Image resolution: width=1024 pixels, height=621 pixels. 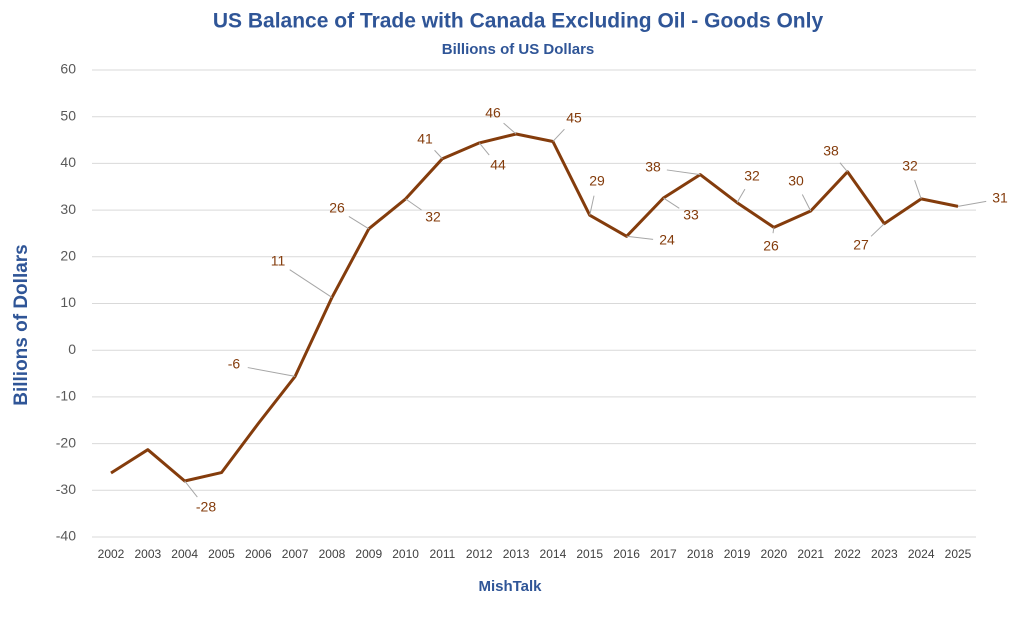 I want to click on x-tick-label: 2013, so click(x=516, y=554).